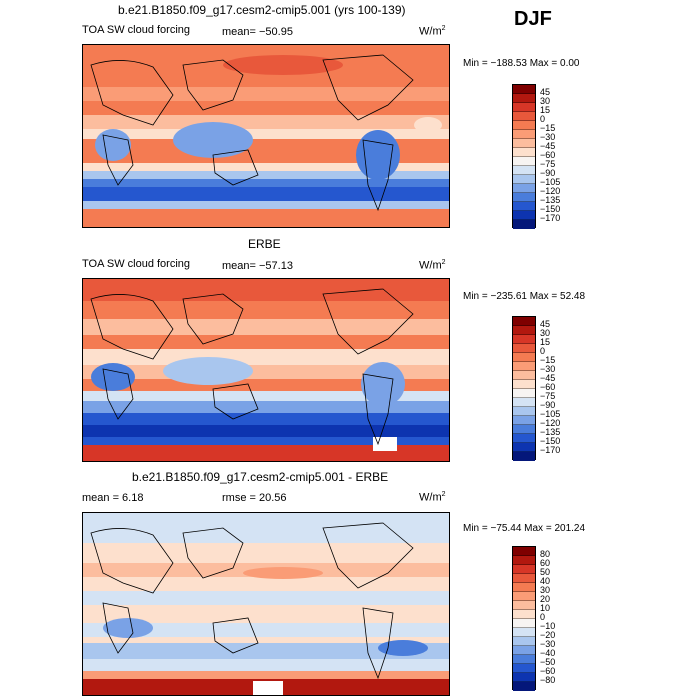 The image size is (700, 700). Describe the element at coordinates (545, 581) in the screenshot. I see `colorbar-tick-label: 40` at that location.